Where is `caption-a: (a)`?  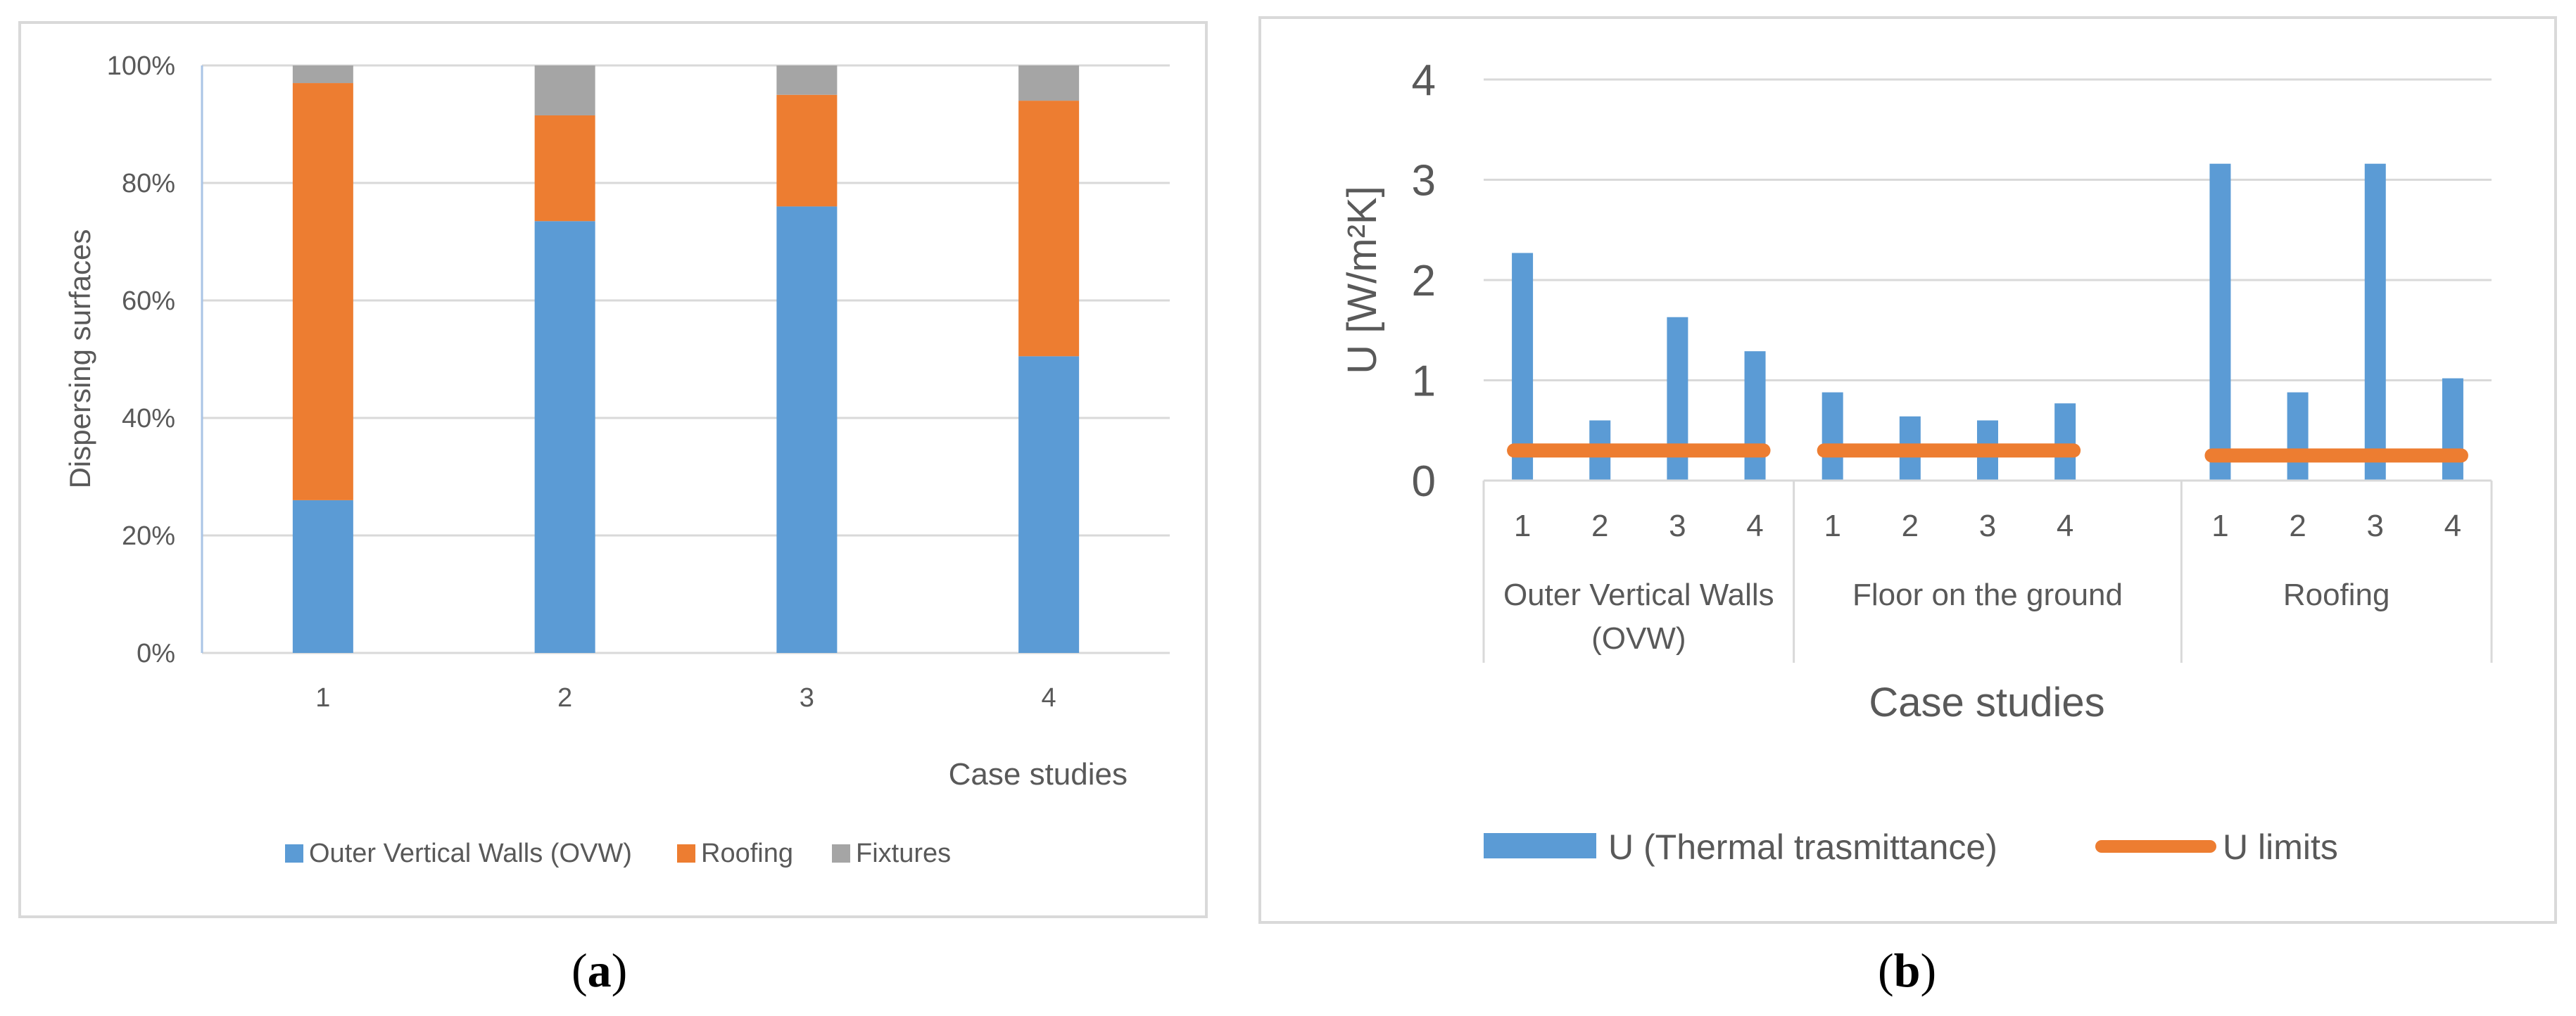 caption-a: (a) is located at coordinates (600, 970).